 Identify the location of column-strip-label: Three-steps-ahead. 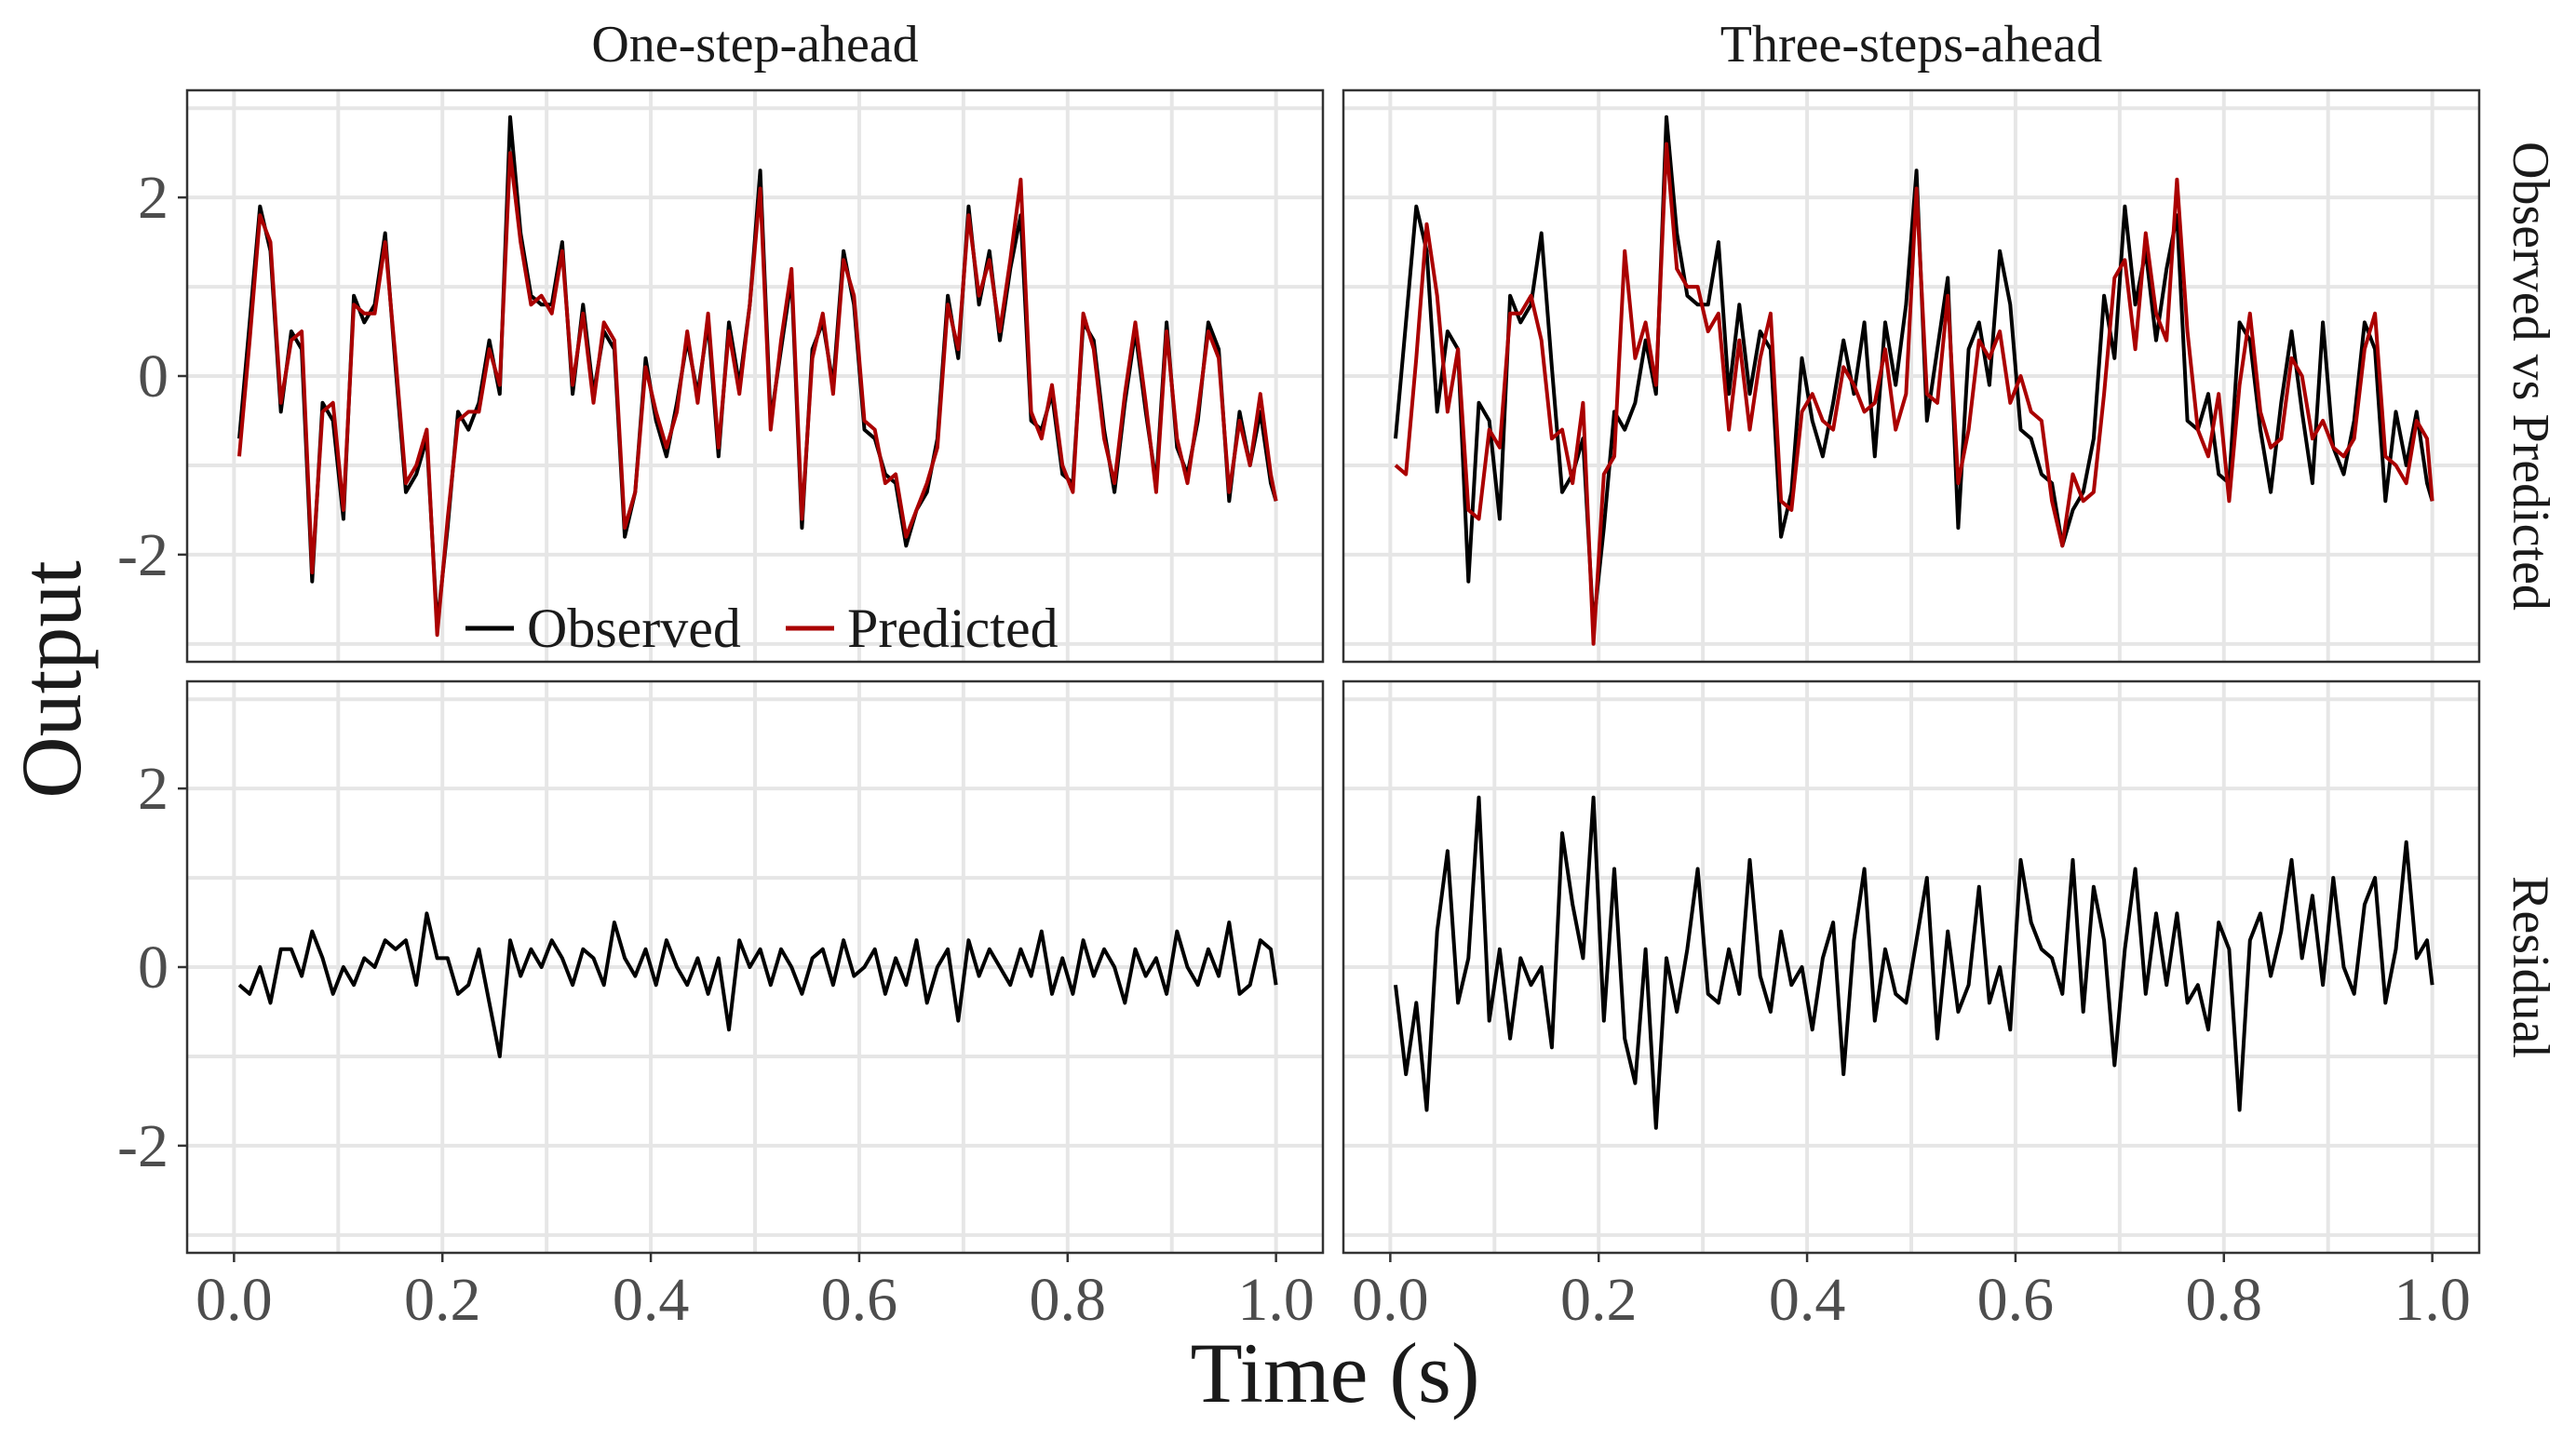
(1911, 45).